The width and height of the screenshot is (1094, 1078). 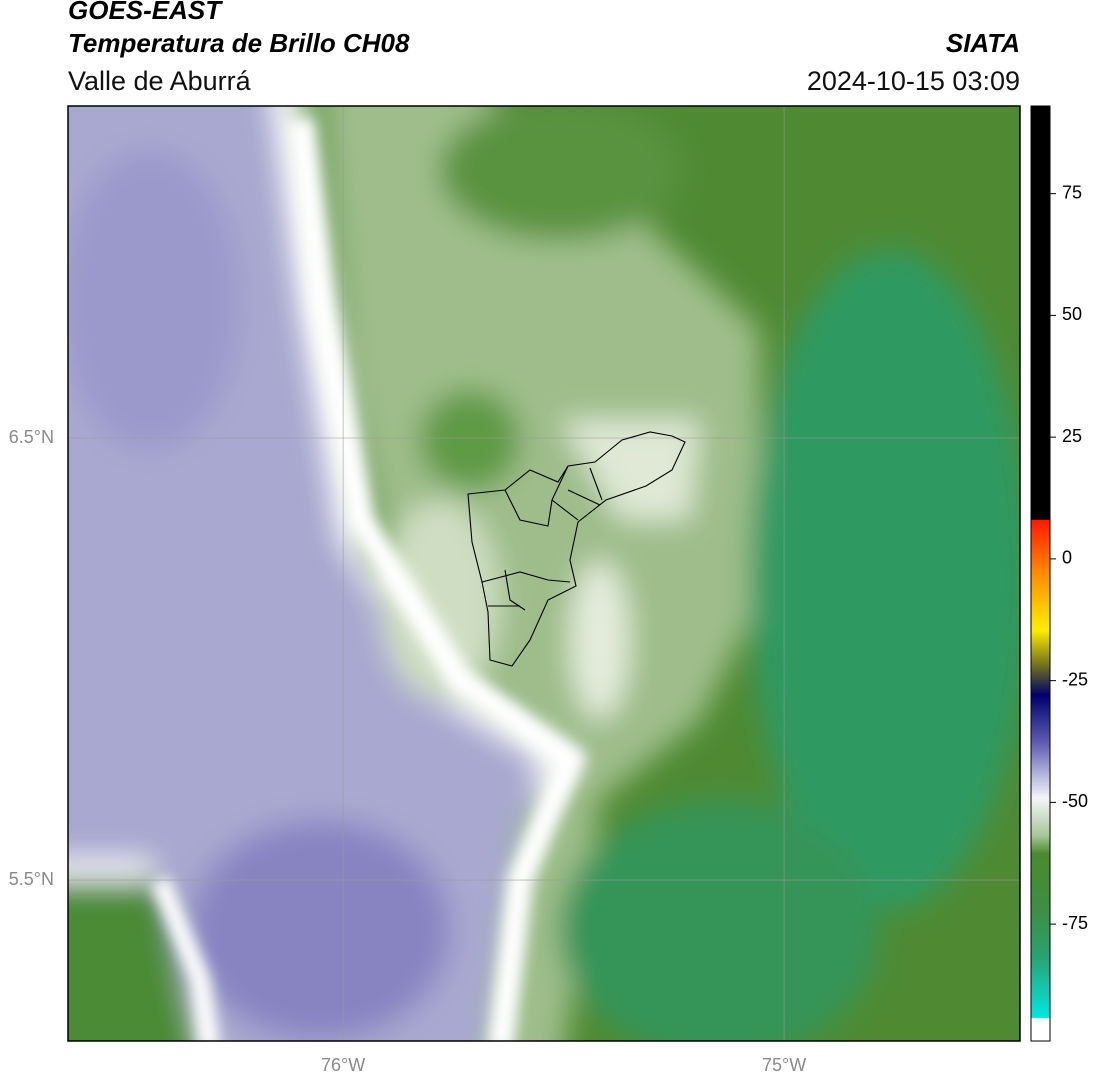 I want to click on lat-label: 6.5°N, so click(x=31, y=437).